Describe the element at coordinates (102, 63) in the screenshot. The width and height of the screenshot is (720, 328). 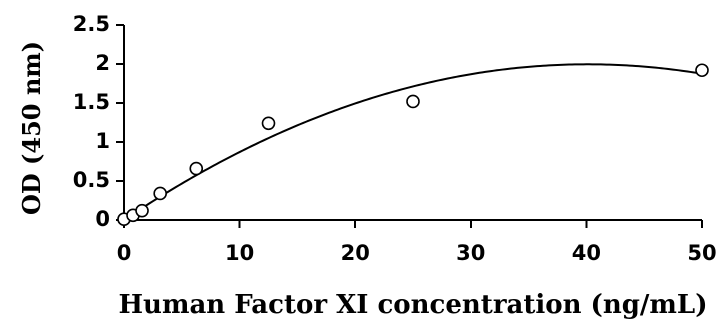
I see `y-tick-label: 2` at that location.